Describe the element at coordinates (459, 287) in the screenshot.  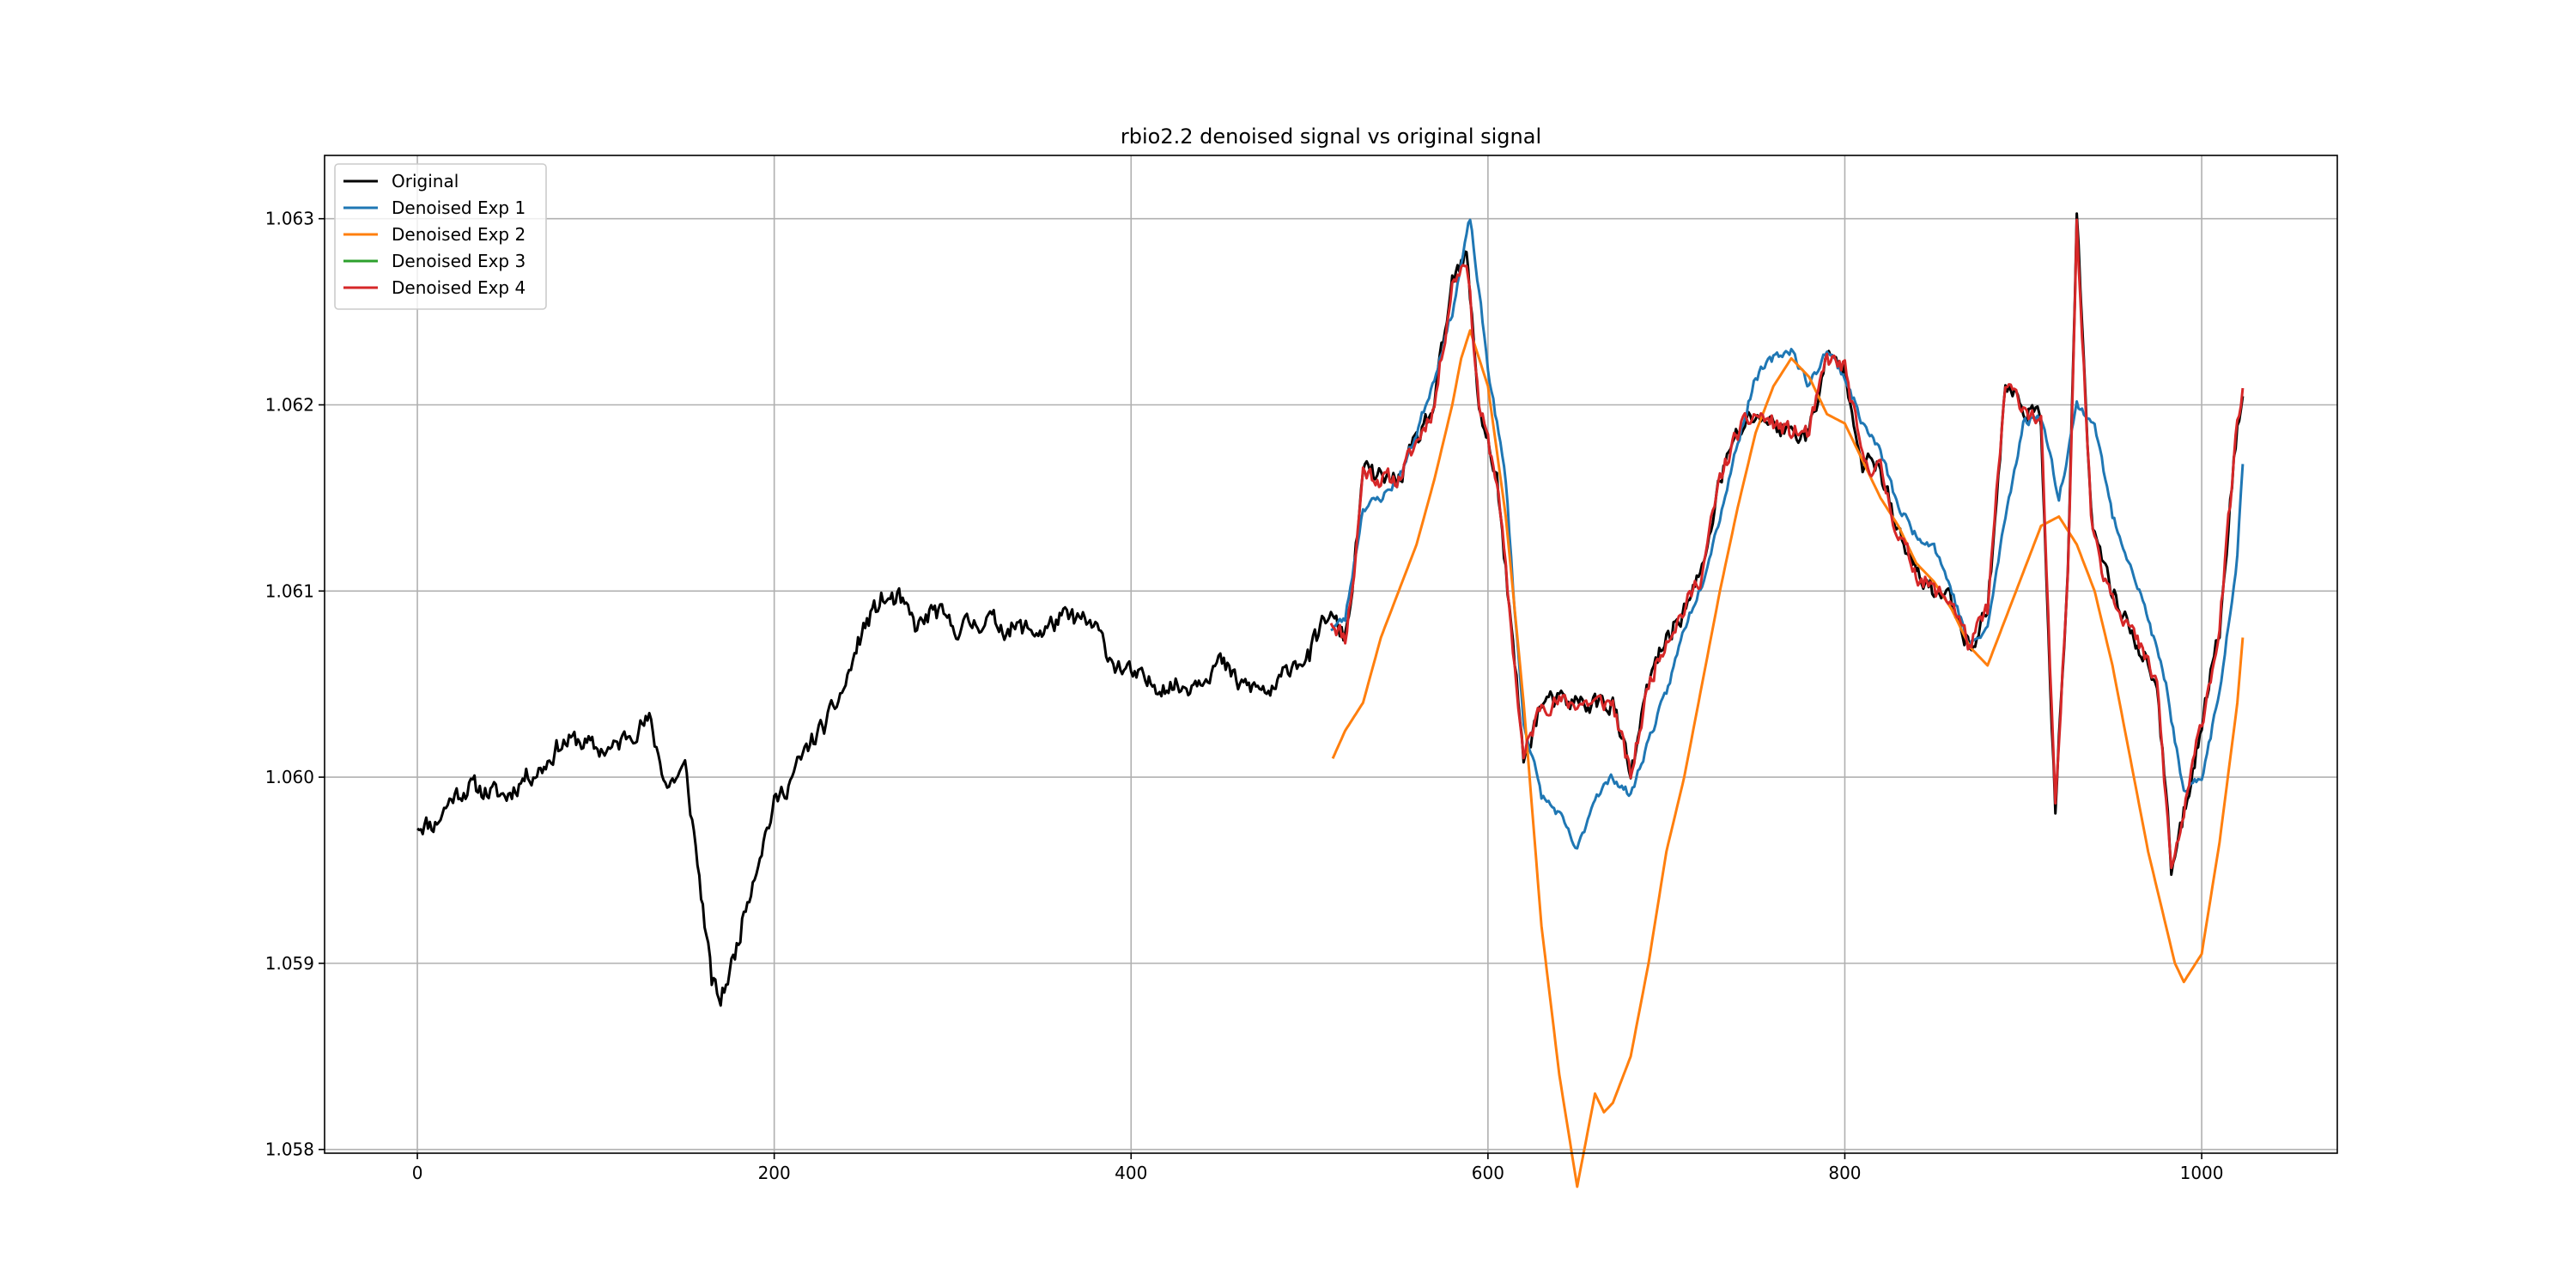
I see `legend-label: Denoised Exp 4` at that location.